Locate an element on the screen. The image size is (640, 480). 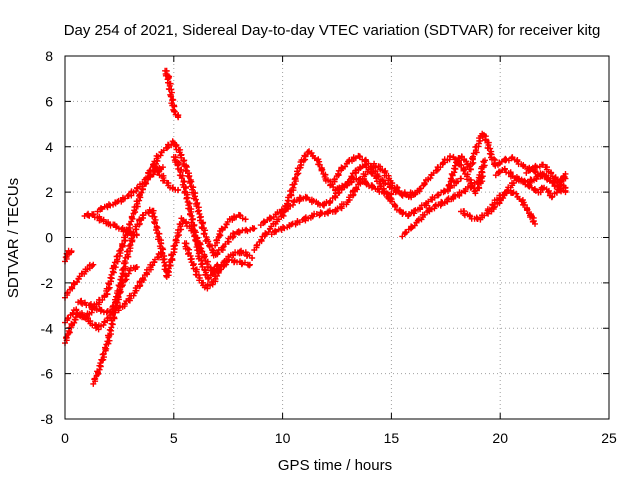
y-tick-label: -8 is located at coordinates (47, 419).